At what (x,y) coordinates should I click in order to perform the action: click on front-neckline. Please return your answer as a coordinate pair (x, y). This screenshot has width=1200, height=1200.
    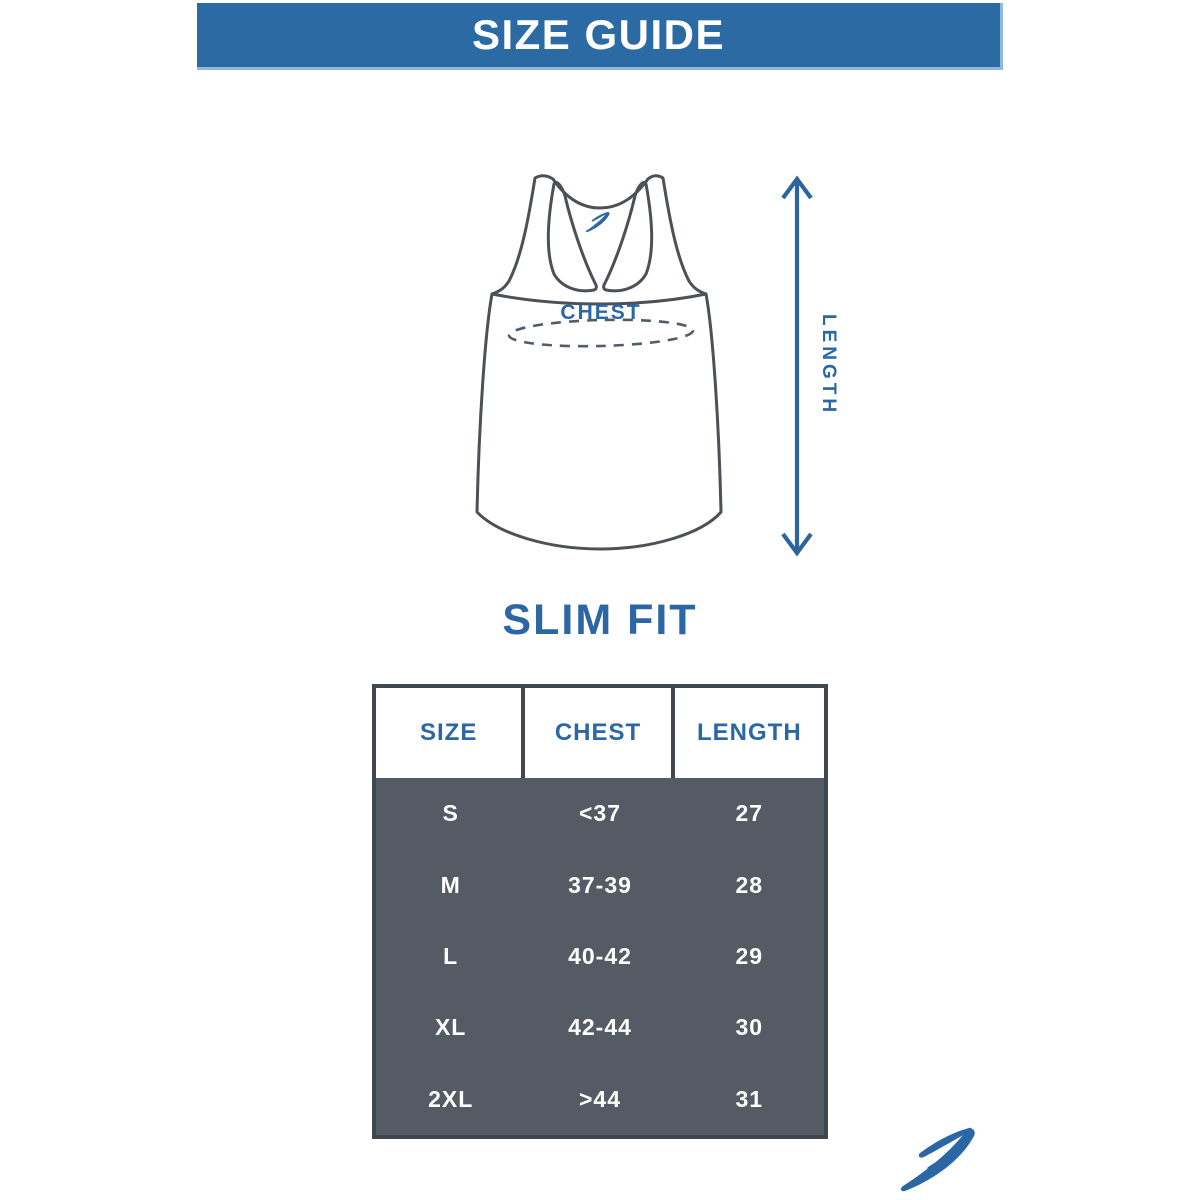
    Looking at the image, I should click on (599, 299).